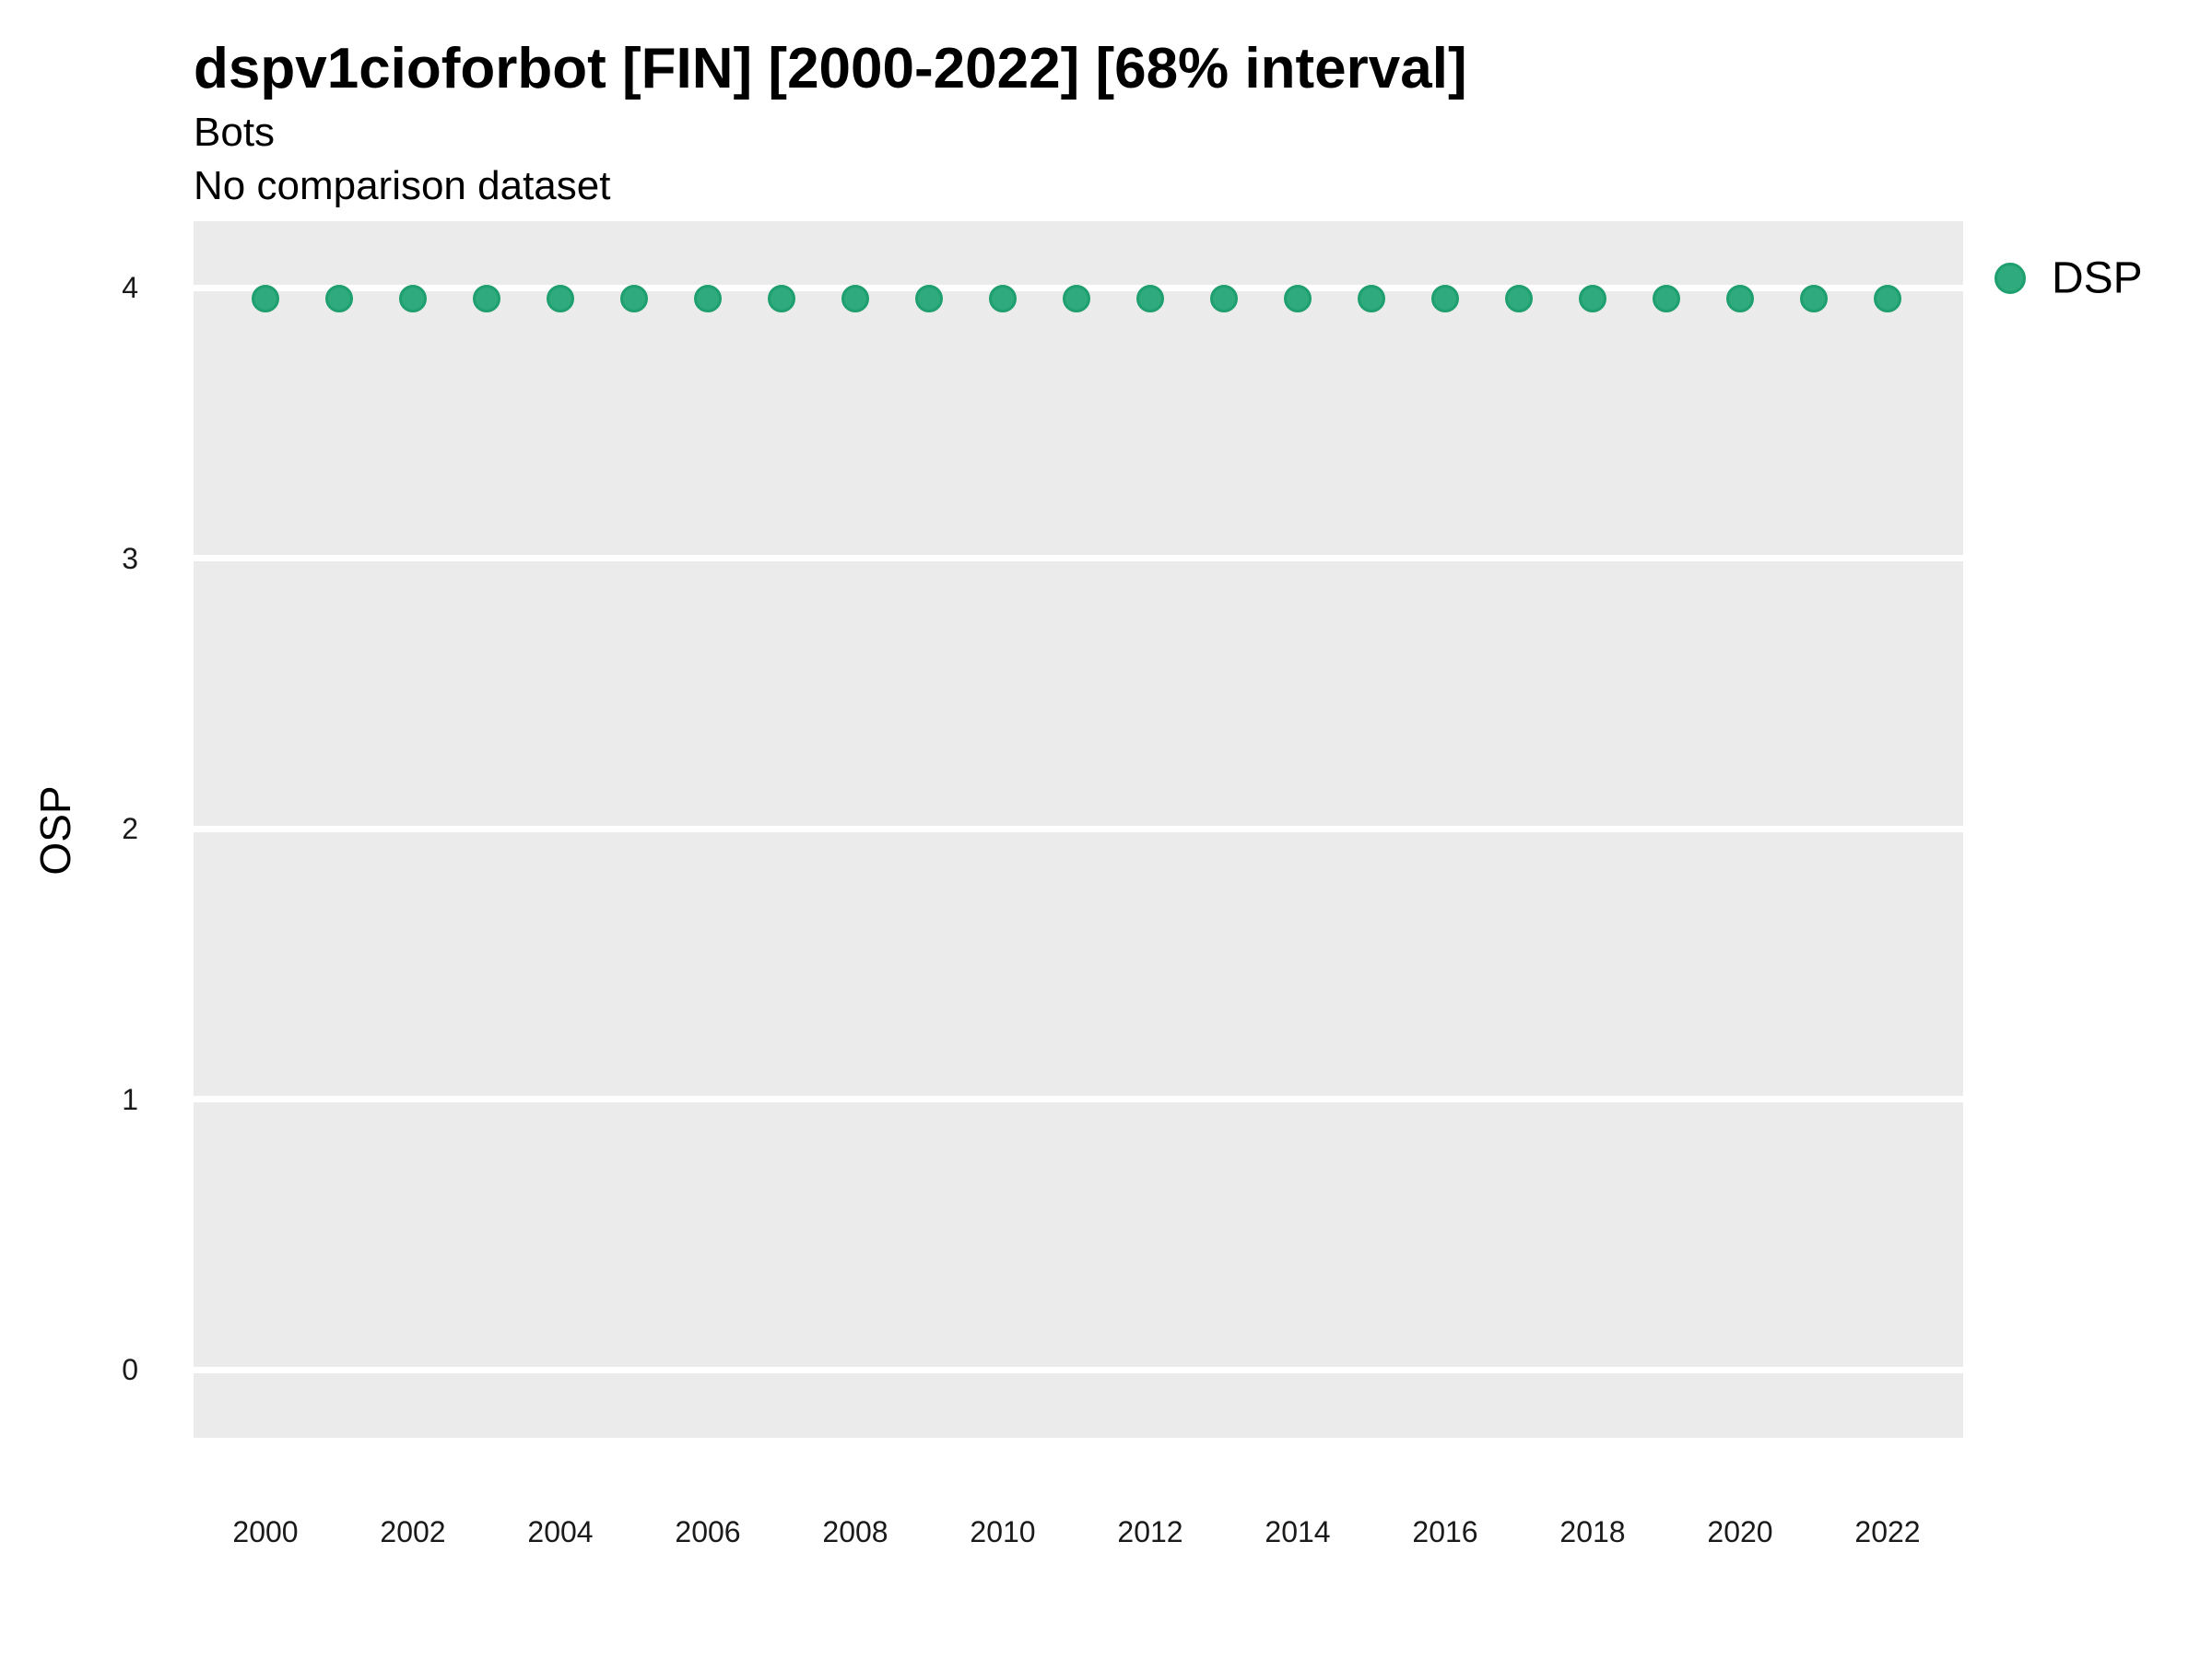 The width and height of the screenshot is (2212, 1659). Describe the element at coordinates (265, 1531) in the screenshot. I see `x-tick-label-2000: 2000` at that location.